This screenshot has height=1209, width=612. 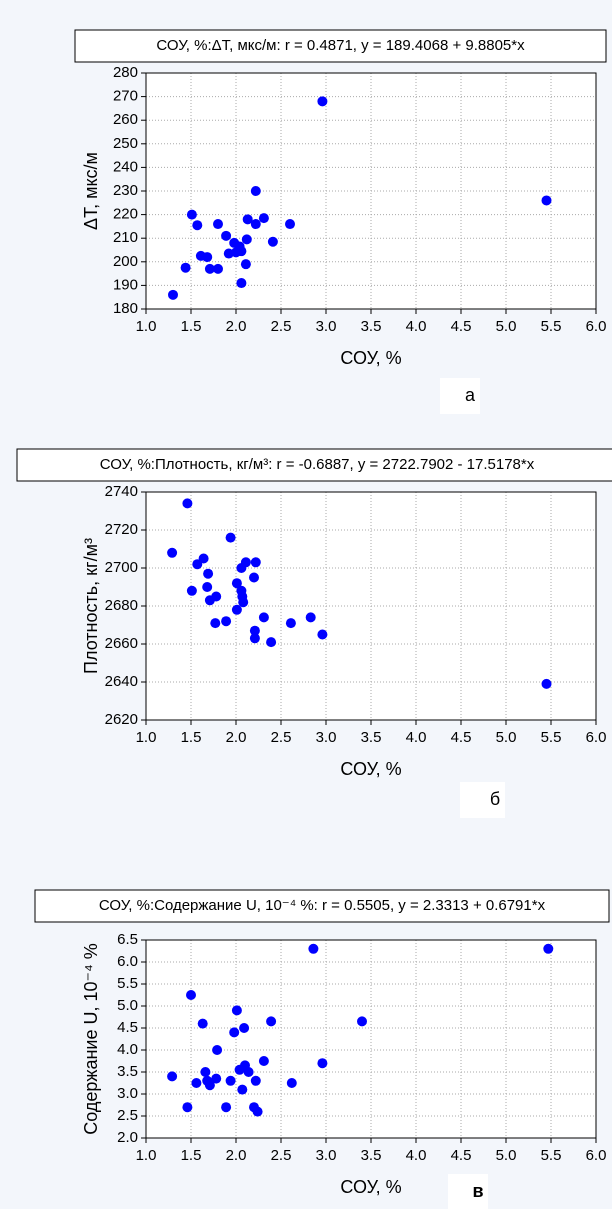 I want to click on x-axis-title: СОУ, %, so click(x=370, y=769).